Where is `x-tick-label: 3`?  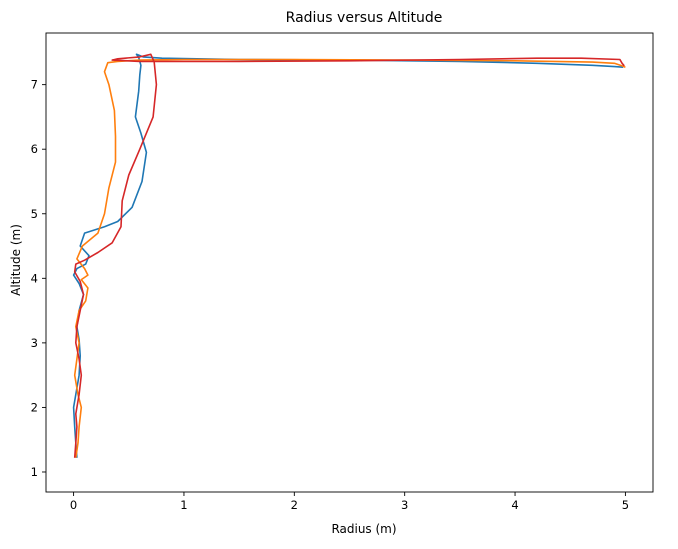 x-tick-label: 3 is located at coordinates (404, 505).